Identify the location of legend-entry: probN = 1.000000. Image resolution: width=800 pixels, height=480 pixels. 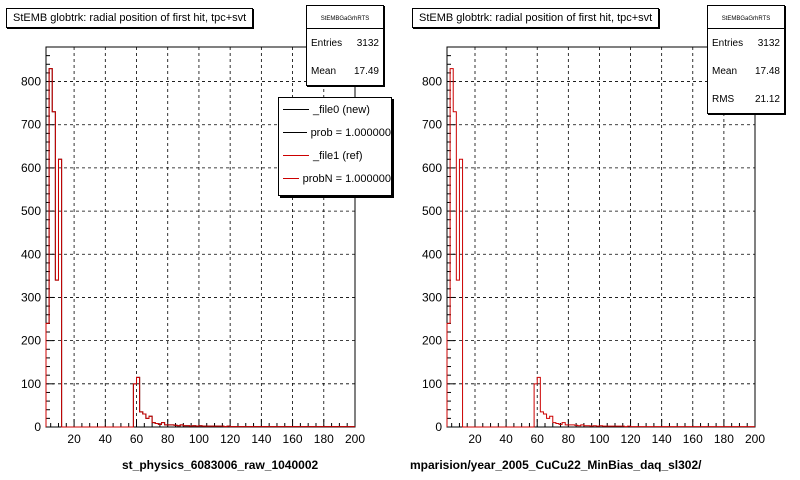
(335, 178).